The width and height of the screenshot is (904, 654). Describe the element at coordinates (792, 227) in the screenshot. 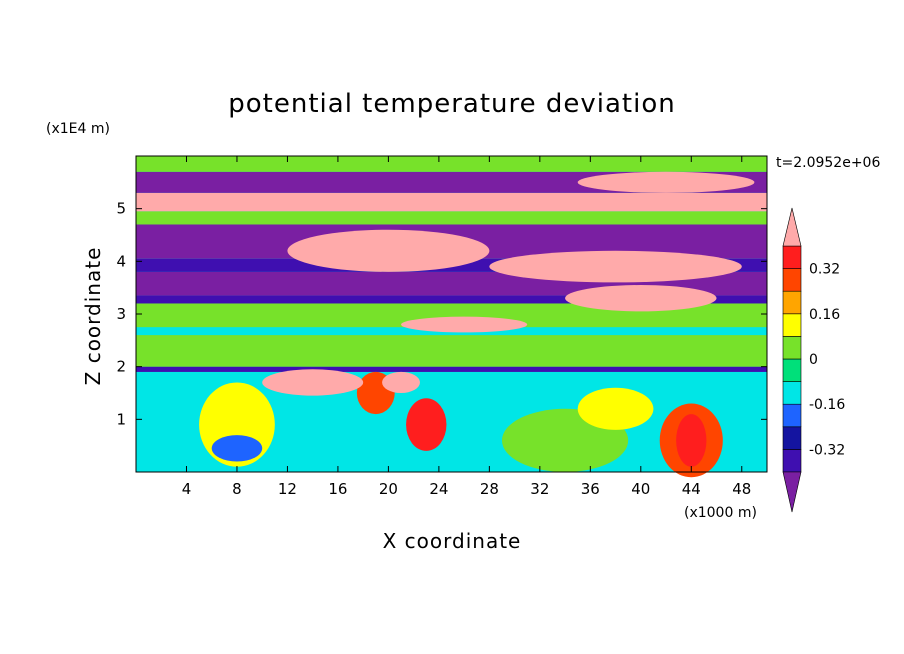

I see `colorbar-over-arrow` at that location.